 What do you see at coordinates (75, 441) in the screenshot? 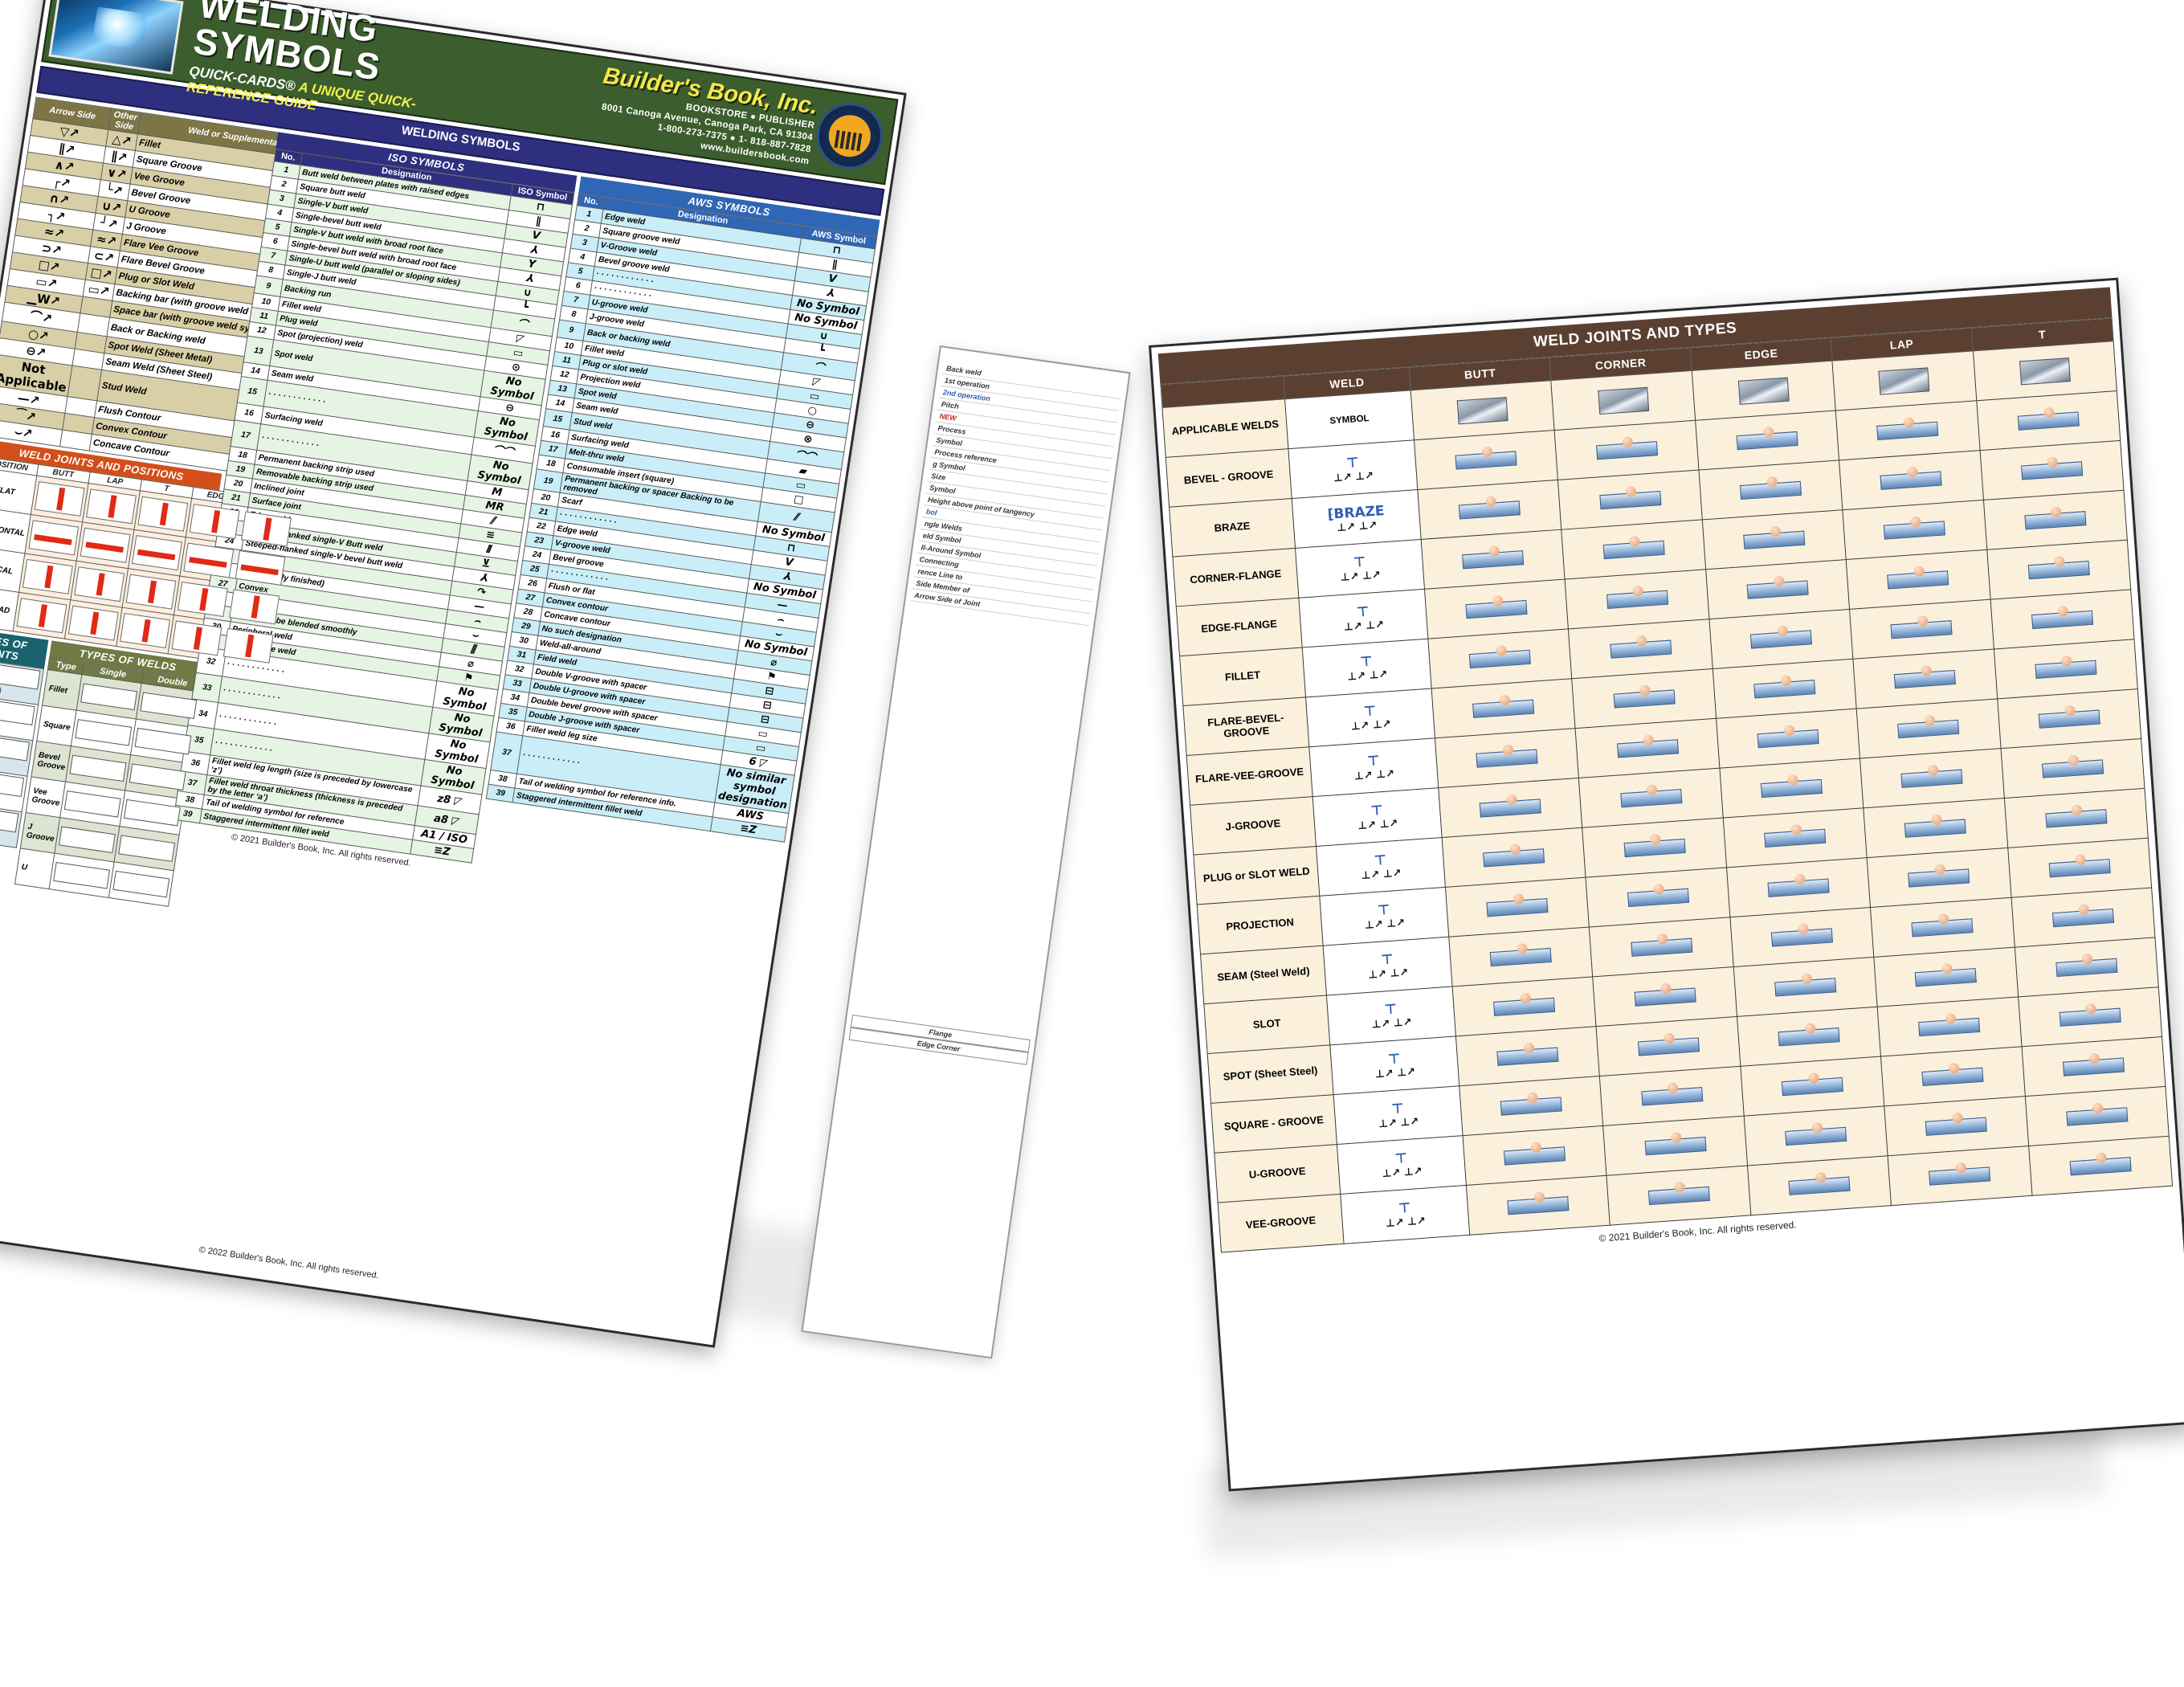
I see `other-side-symbol` at bounding box center [75, 441].